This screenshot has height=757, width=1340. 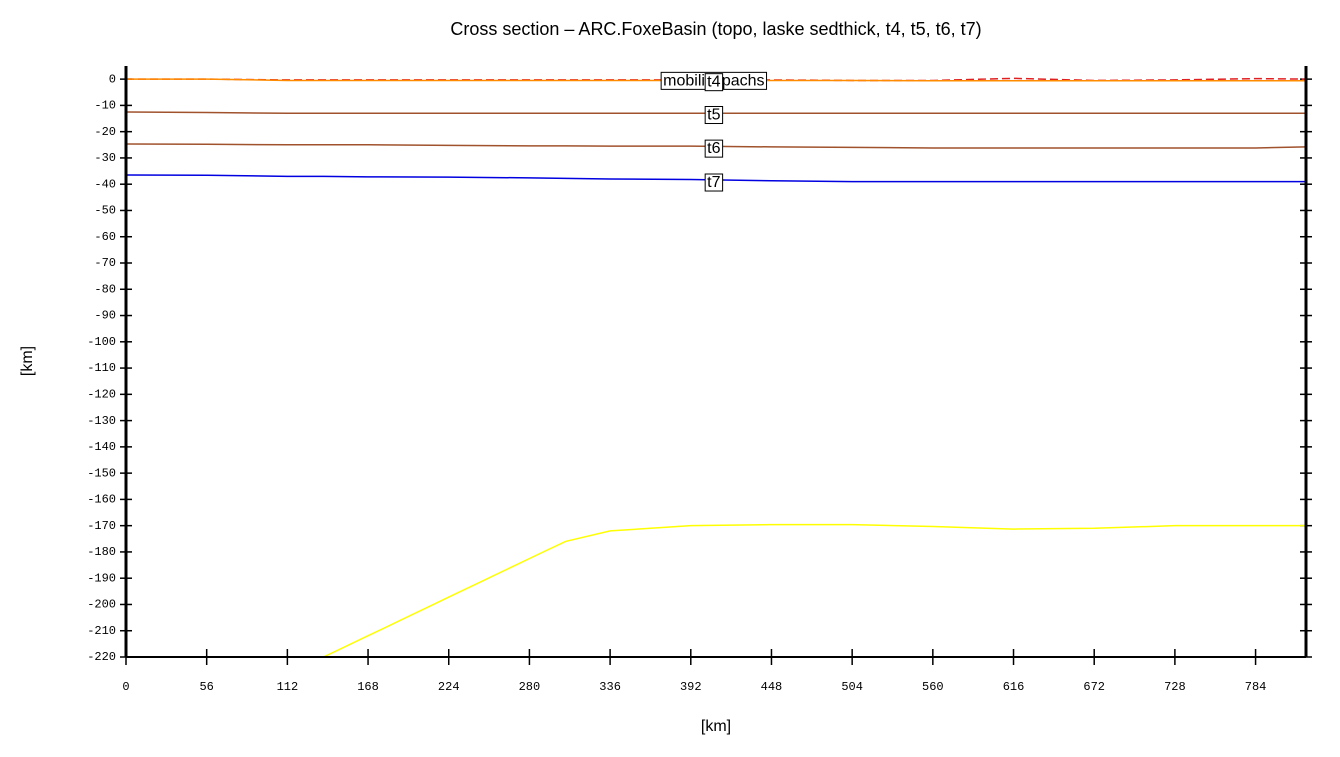 I want to click on y-tick-label: -130, so click(x=101, y=421).